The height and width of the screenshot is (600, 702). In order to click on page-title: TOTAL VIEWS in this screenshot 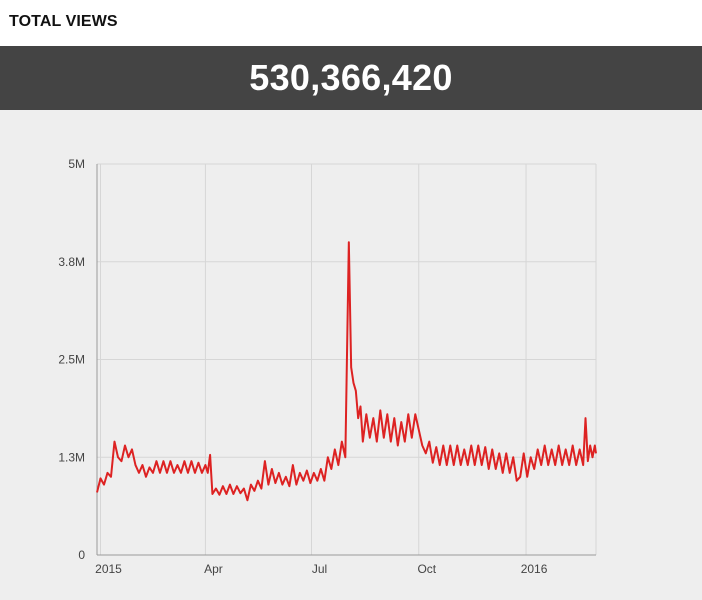, I will do `click(63, 21)`.